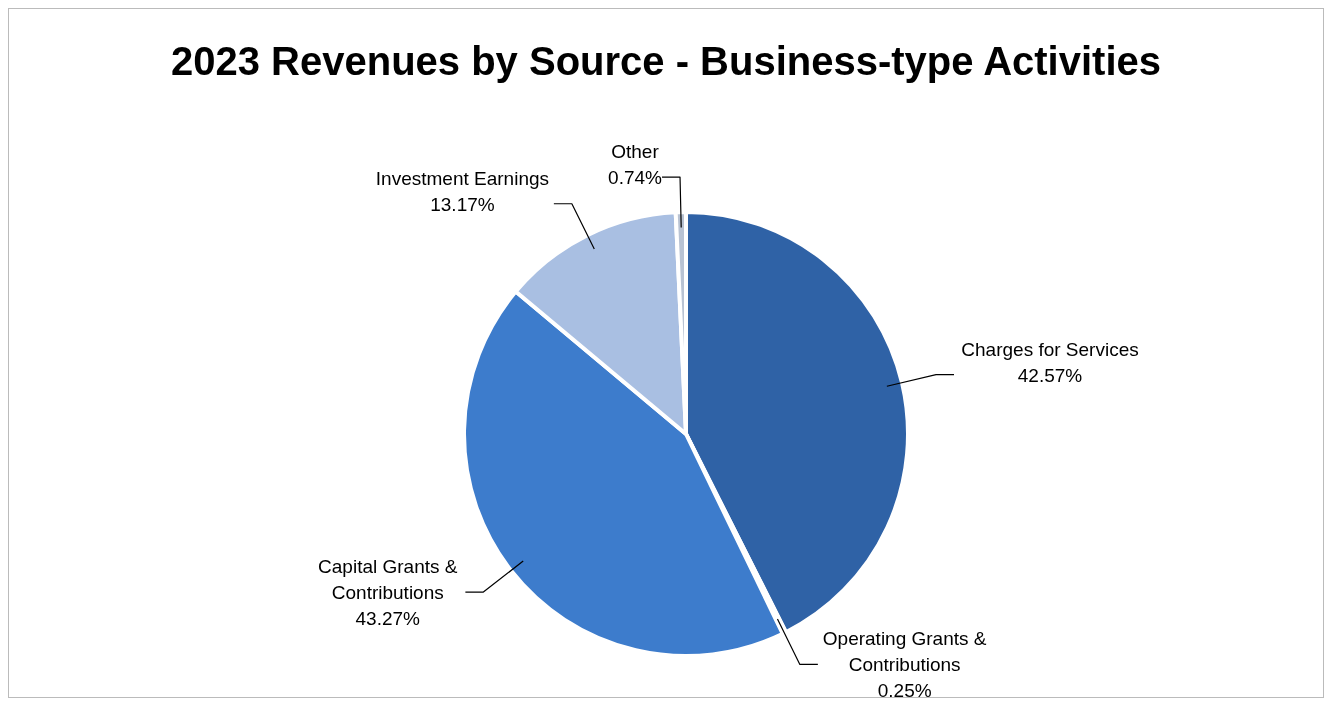 This screenshot has height=706, width=1332. What do you see at coordinates (1050, 375) in the screenshot?
I see `data-label: 42.57%` at bounding box center [1050, 375].